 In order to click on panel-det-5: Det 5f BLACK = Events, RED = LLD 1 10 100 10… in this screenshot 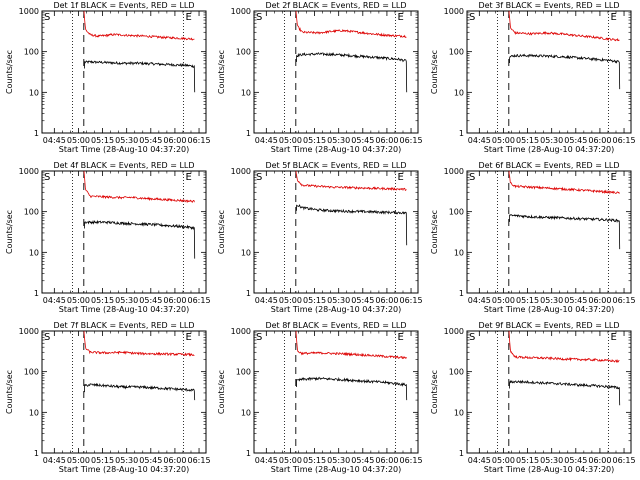, I will do `click(320, 237)`.